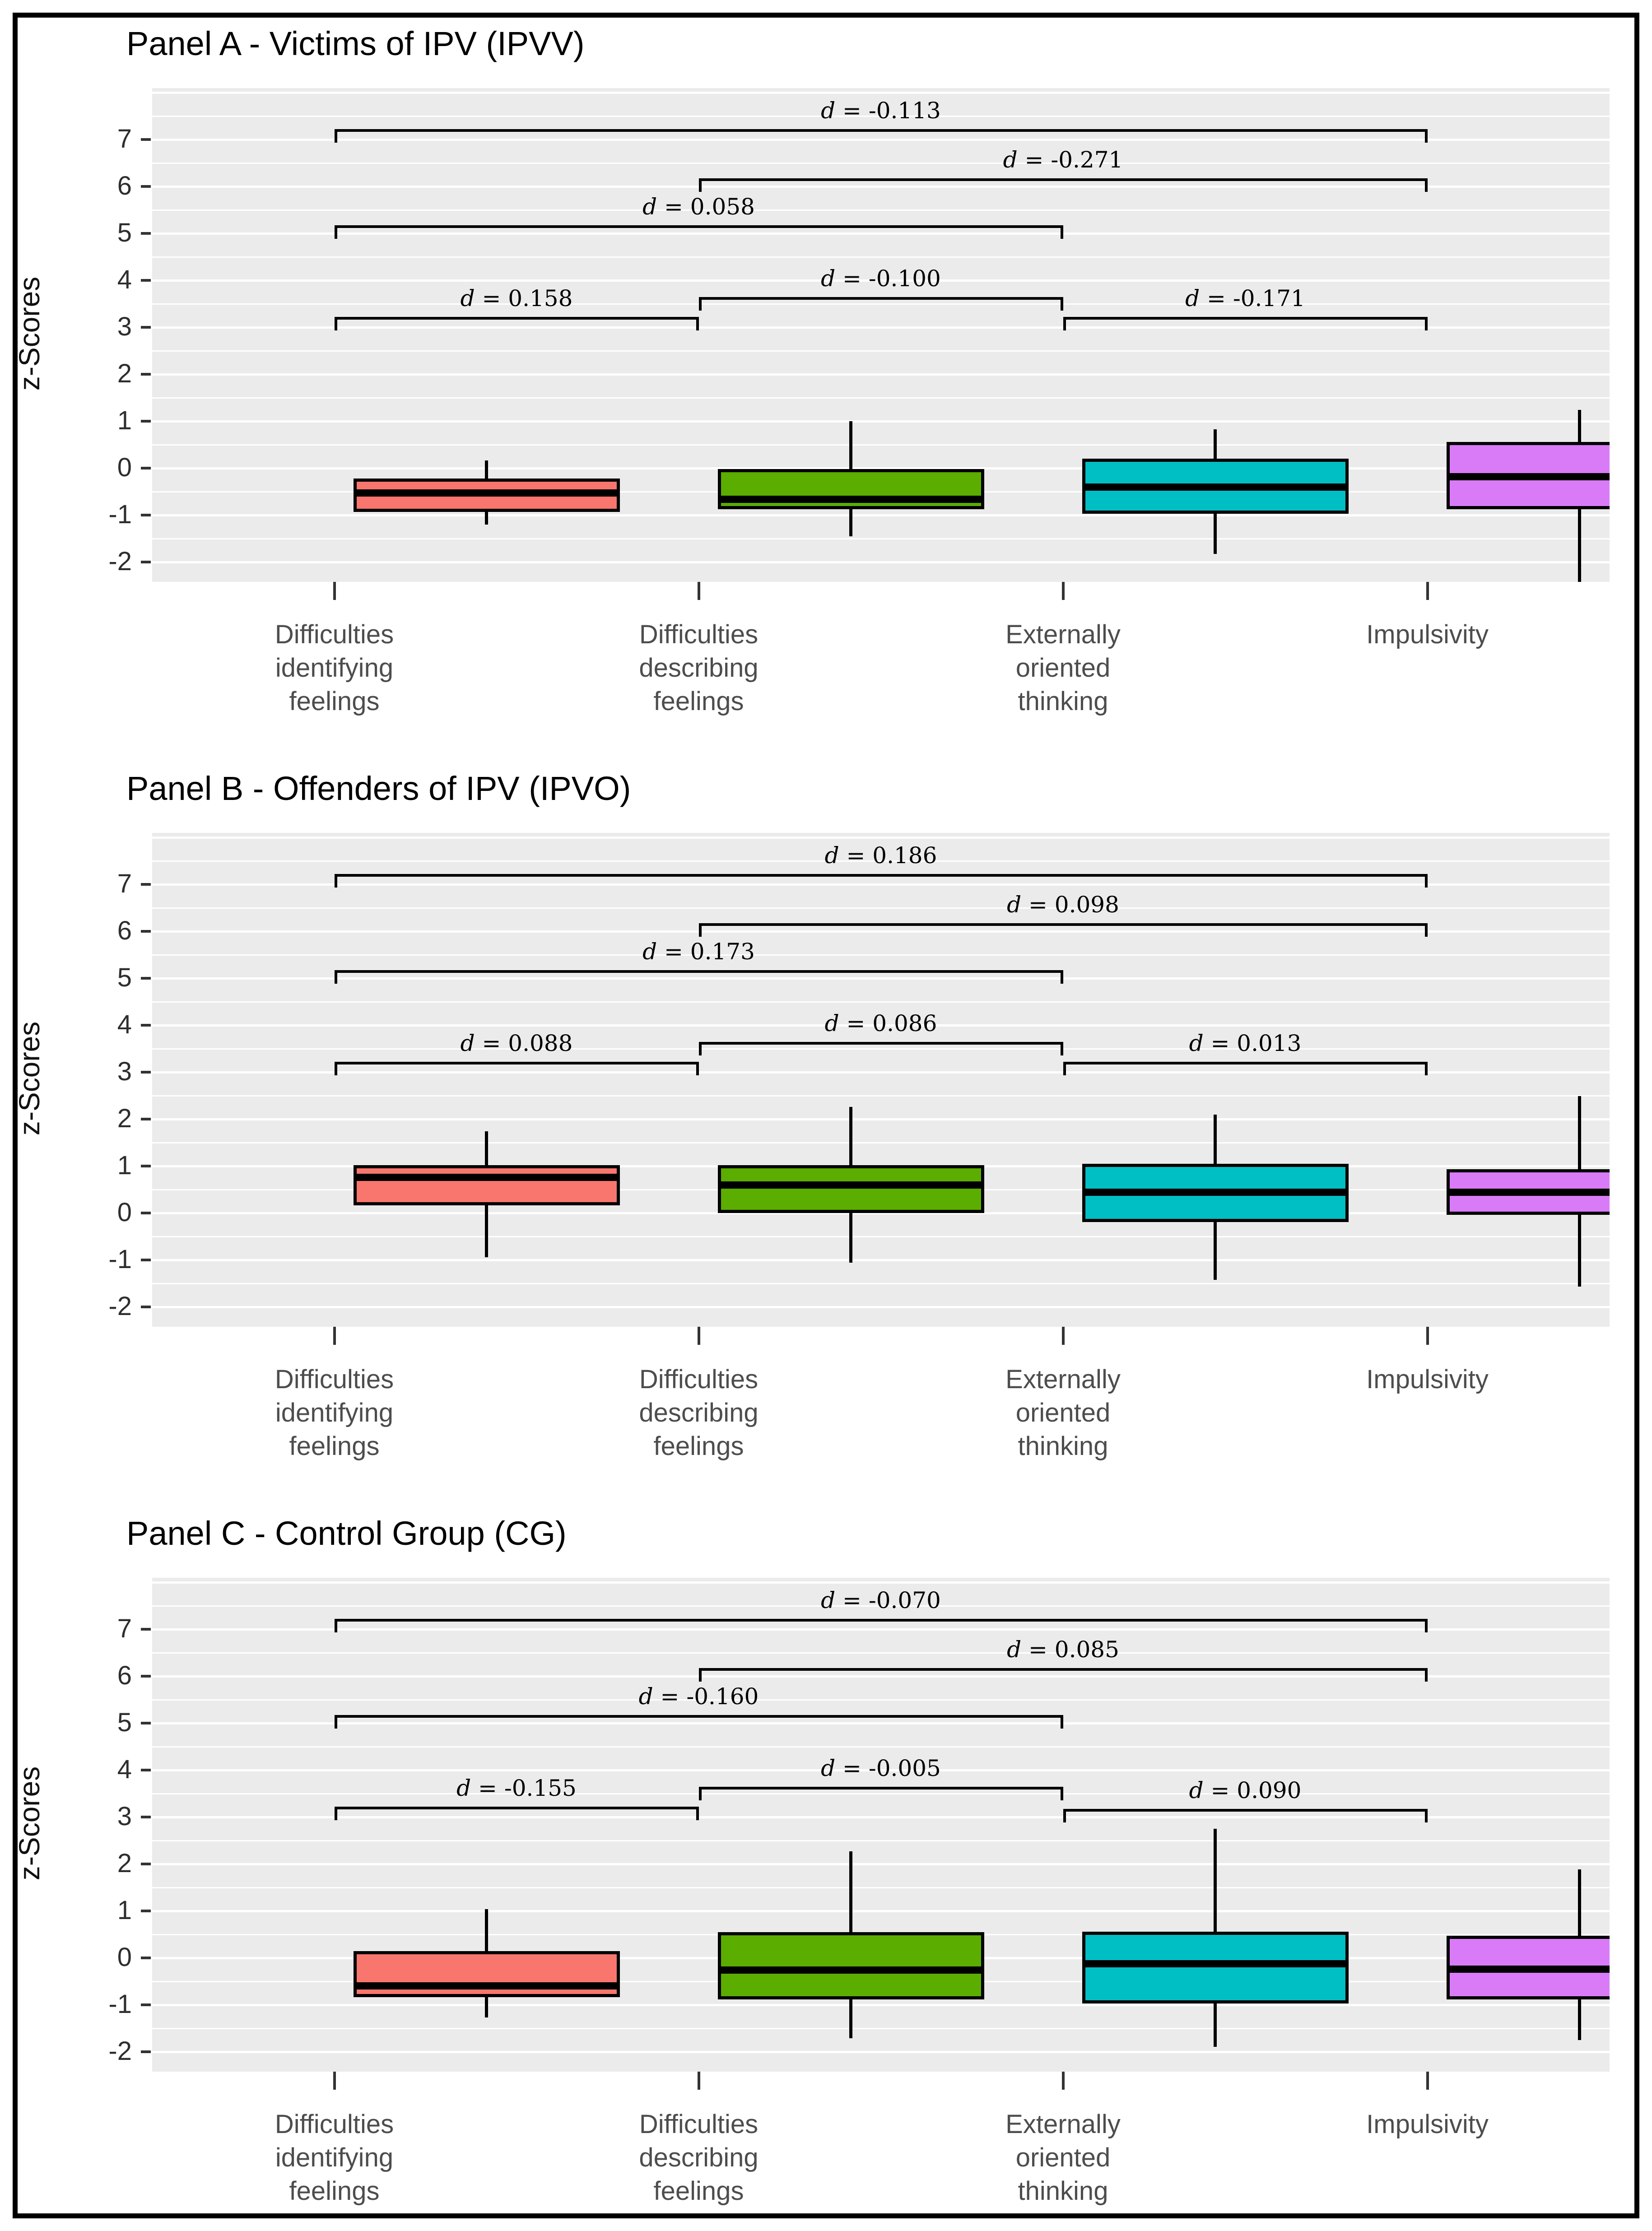 This screenshot has height=2231, width=1652. Describe the element at coordinates (29, 1824) in the screenshot. I see `y-axis-label: z-Scores` at that location.